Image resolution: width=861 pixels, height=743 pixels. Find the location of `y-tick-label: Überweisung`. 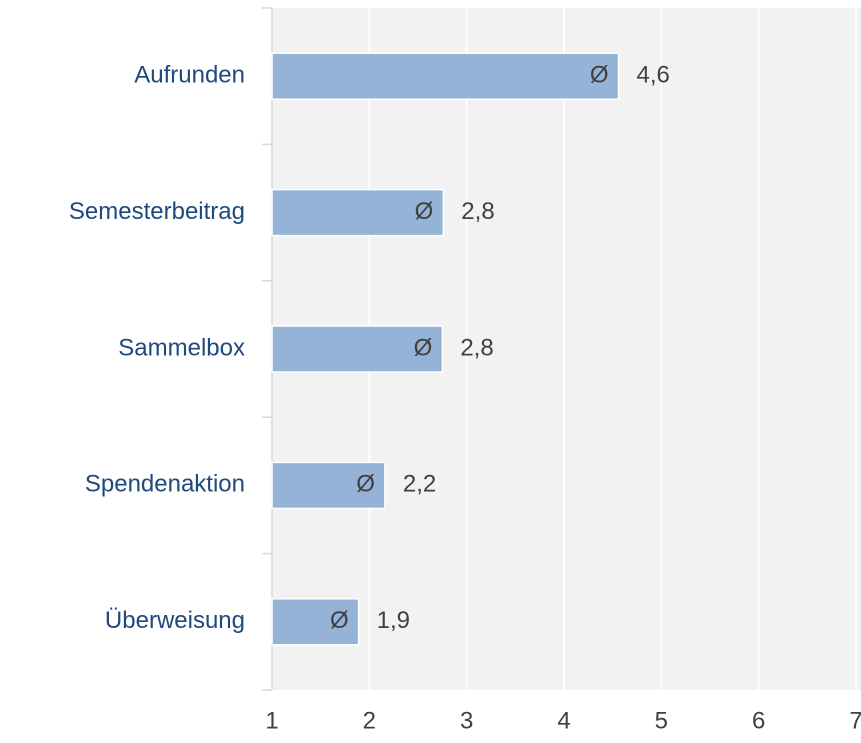

y-tick-label: Überweisung is located at coordinates (175, 620).